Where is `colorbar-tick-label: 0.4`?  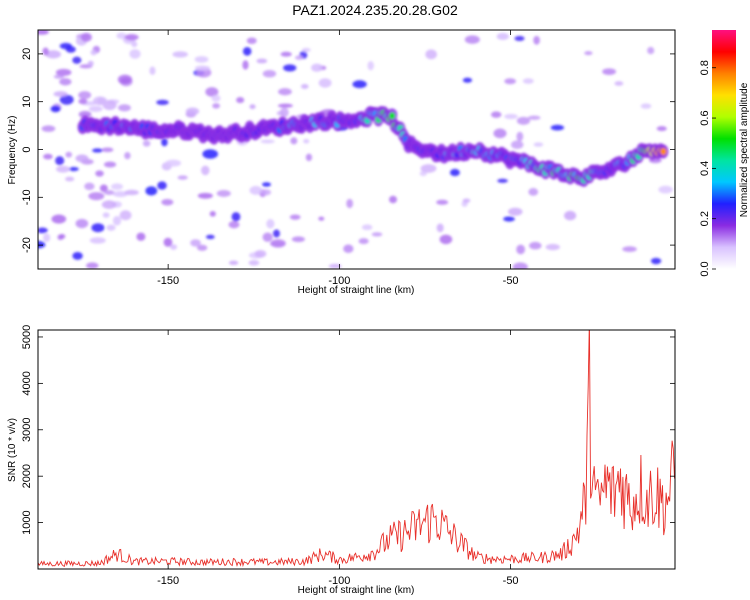 colorbar-tick-label: 0.4 is located at coordinates (705, 168).